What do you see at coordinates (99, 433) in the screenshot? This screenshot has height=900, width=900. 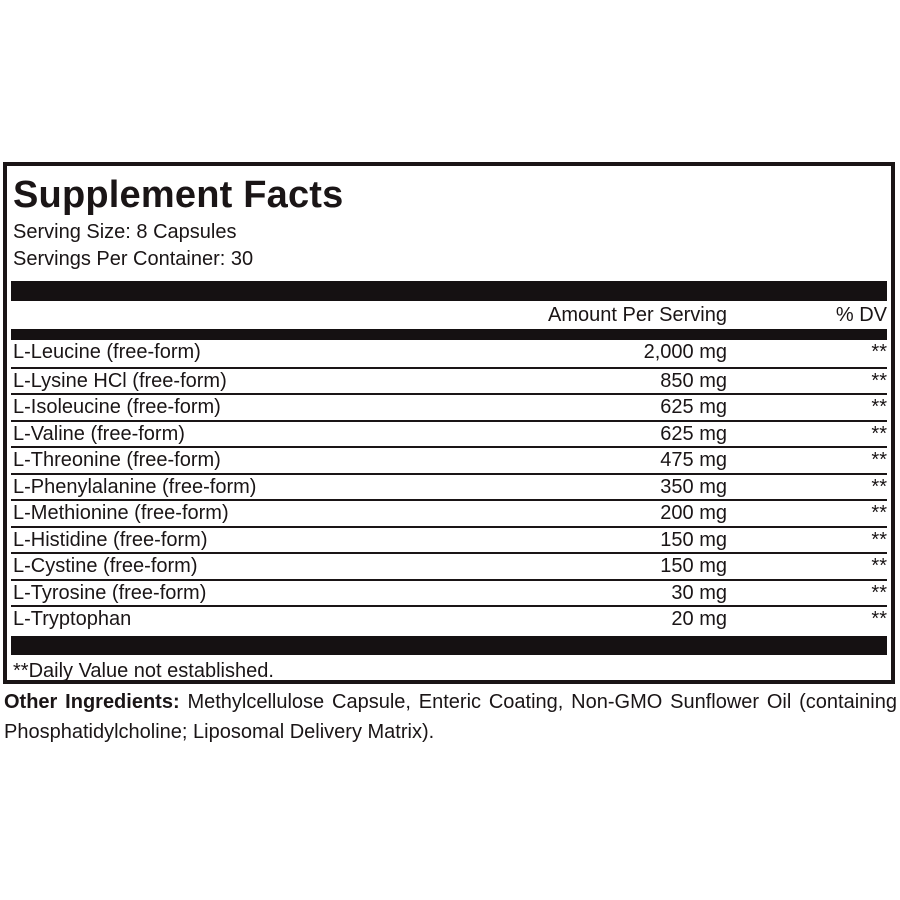 I see `ingredient-name: L-Valine (free-form)` at bounding box center [99, 433].